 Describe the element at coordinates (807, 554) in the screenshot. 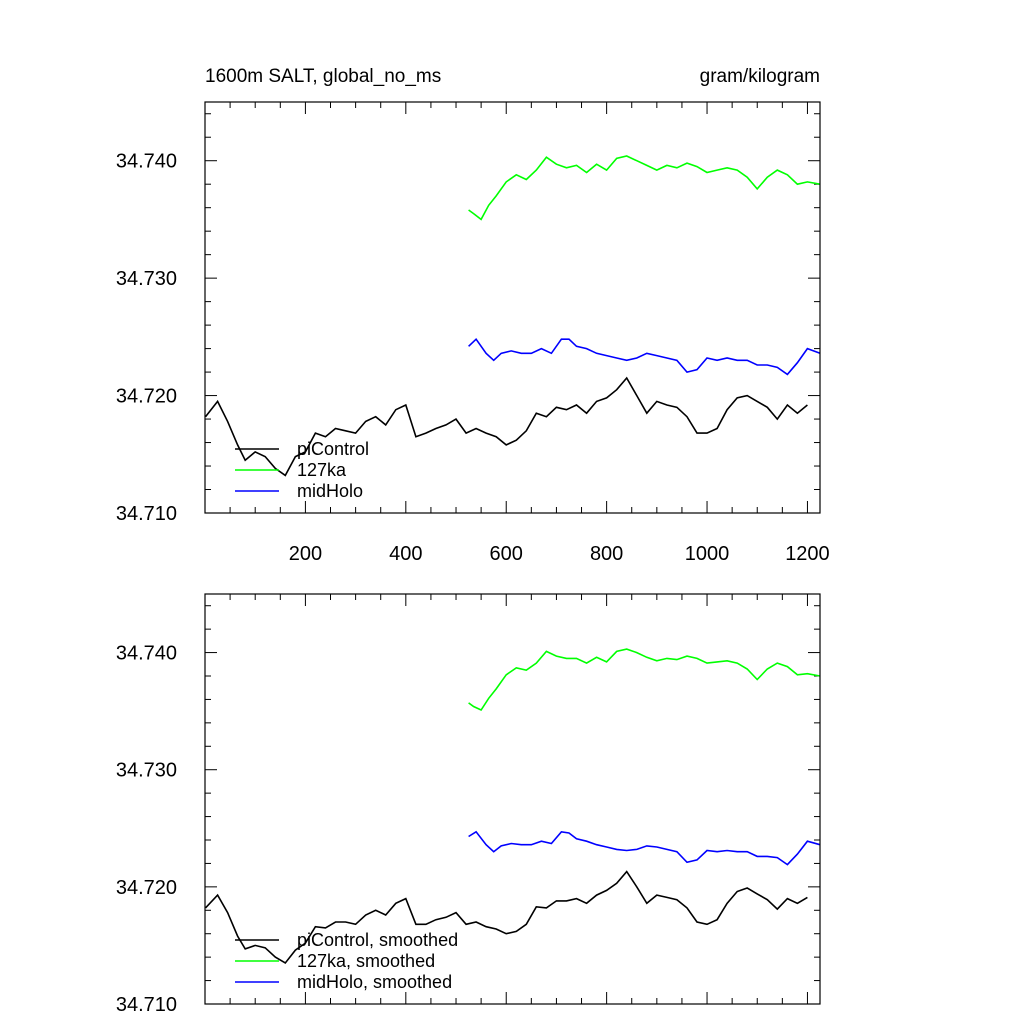

I see `x-tick-label: 1200` at that location.